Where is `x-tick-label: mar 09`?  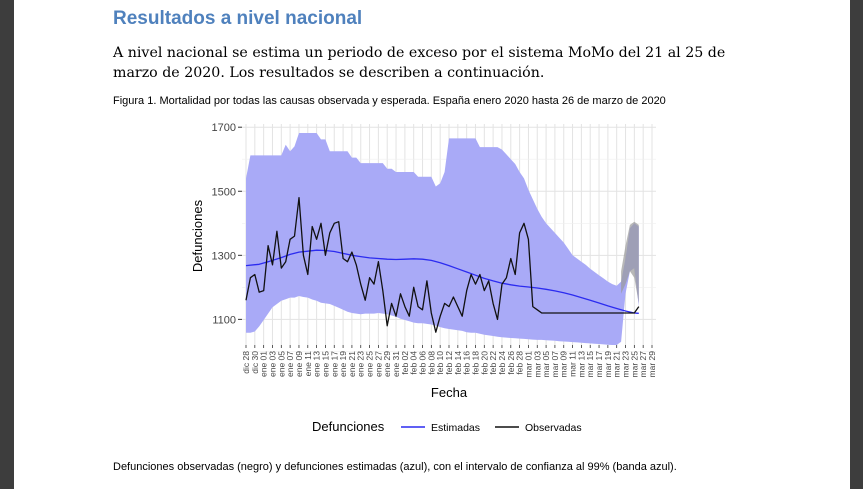
x-tick-label: mar 09 is located at coordinates (564, 364).